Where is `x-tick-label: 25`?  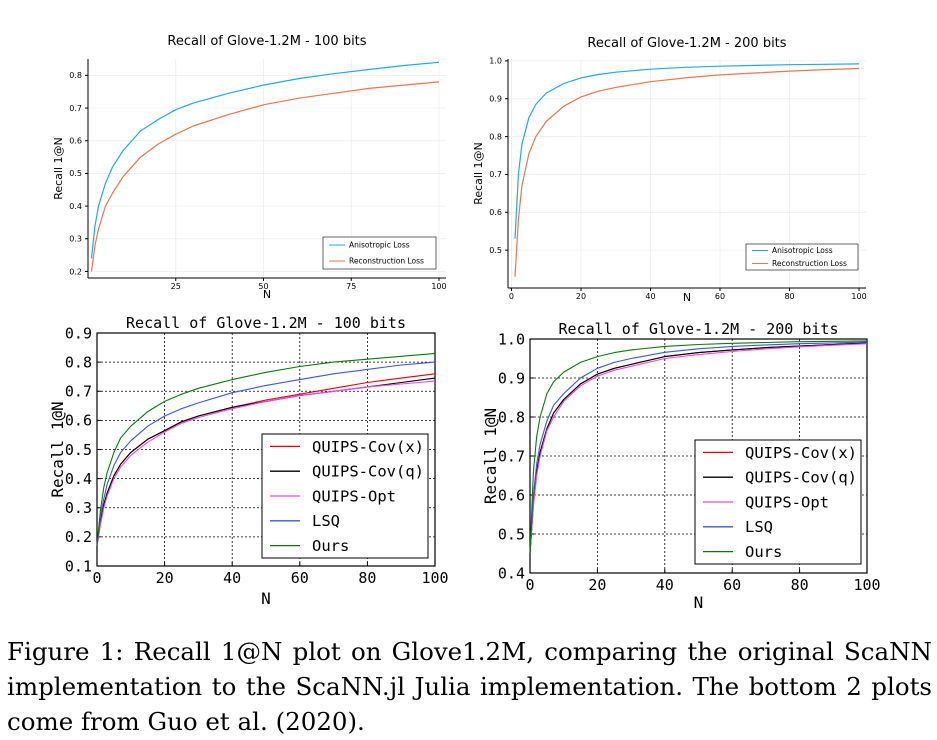
x-tick-label: 25 is located at coordinates (176, 286).